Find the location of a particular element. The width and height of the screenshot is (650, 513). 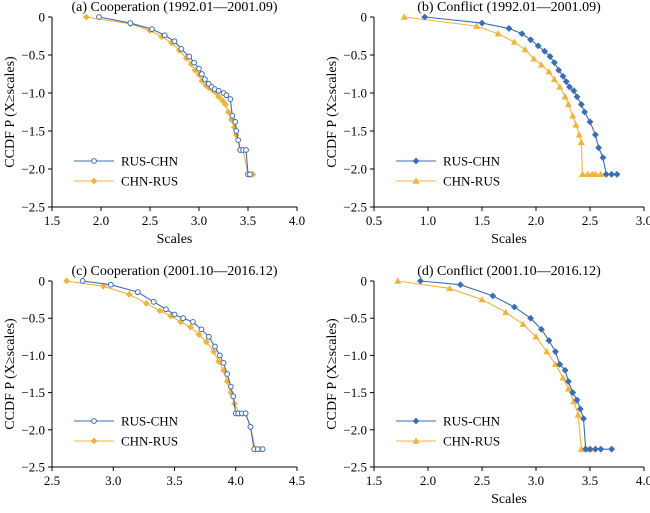

legend-item: RUS-CHN is located at coordinates (126, 421).